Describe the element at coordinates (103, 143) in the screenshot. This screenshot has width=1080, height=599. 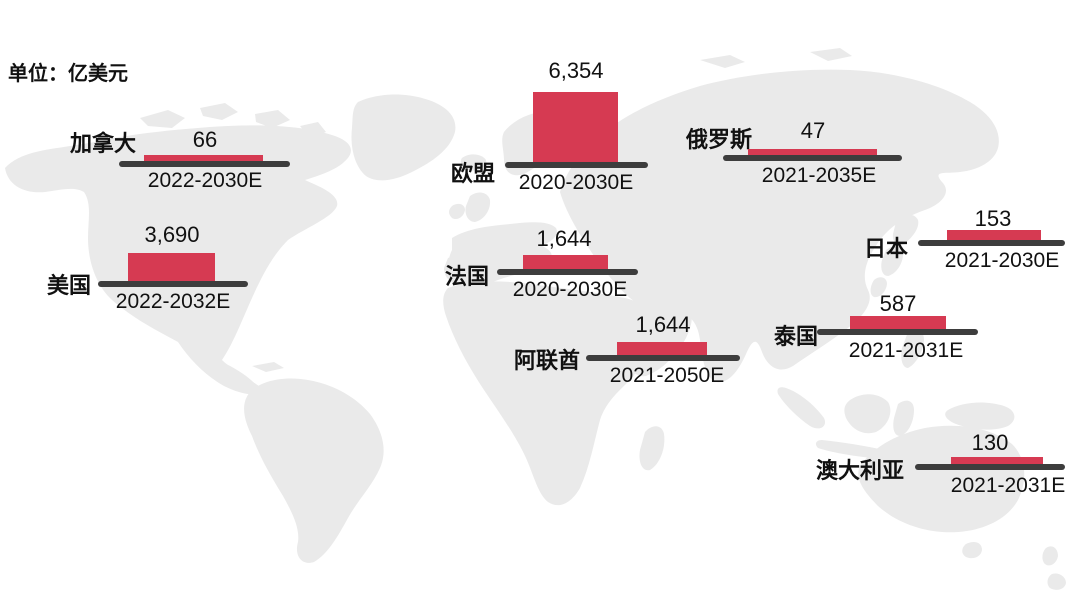
I see `country-label: 加拿大` at that location.